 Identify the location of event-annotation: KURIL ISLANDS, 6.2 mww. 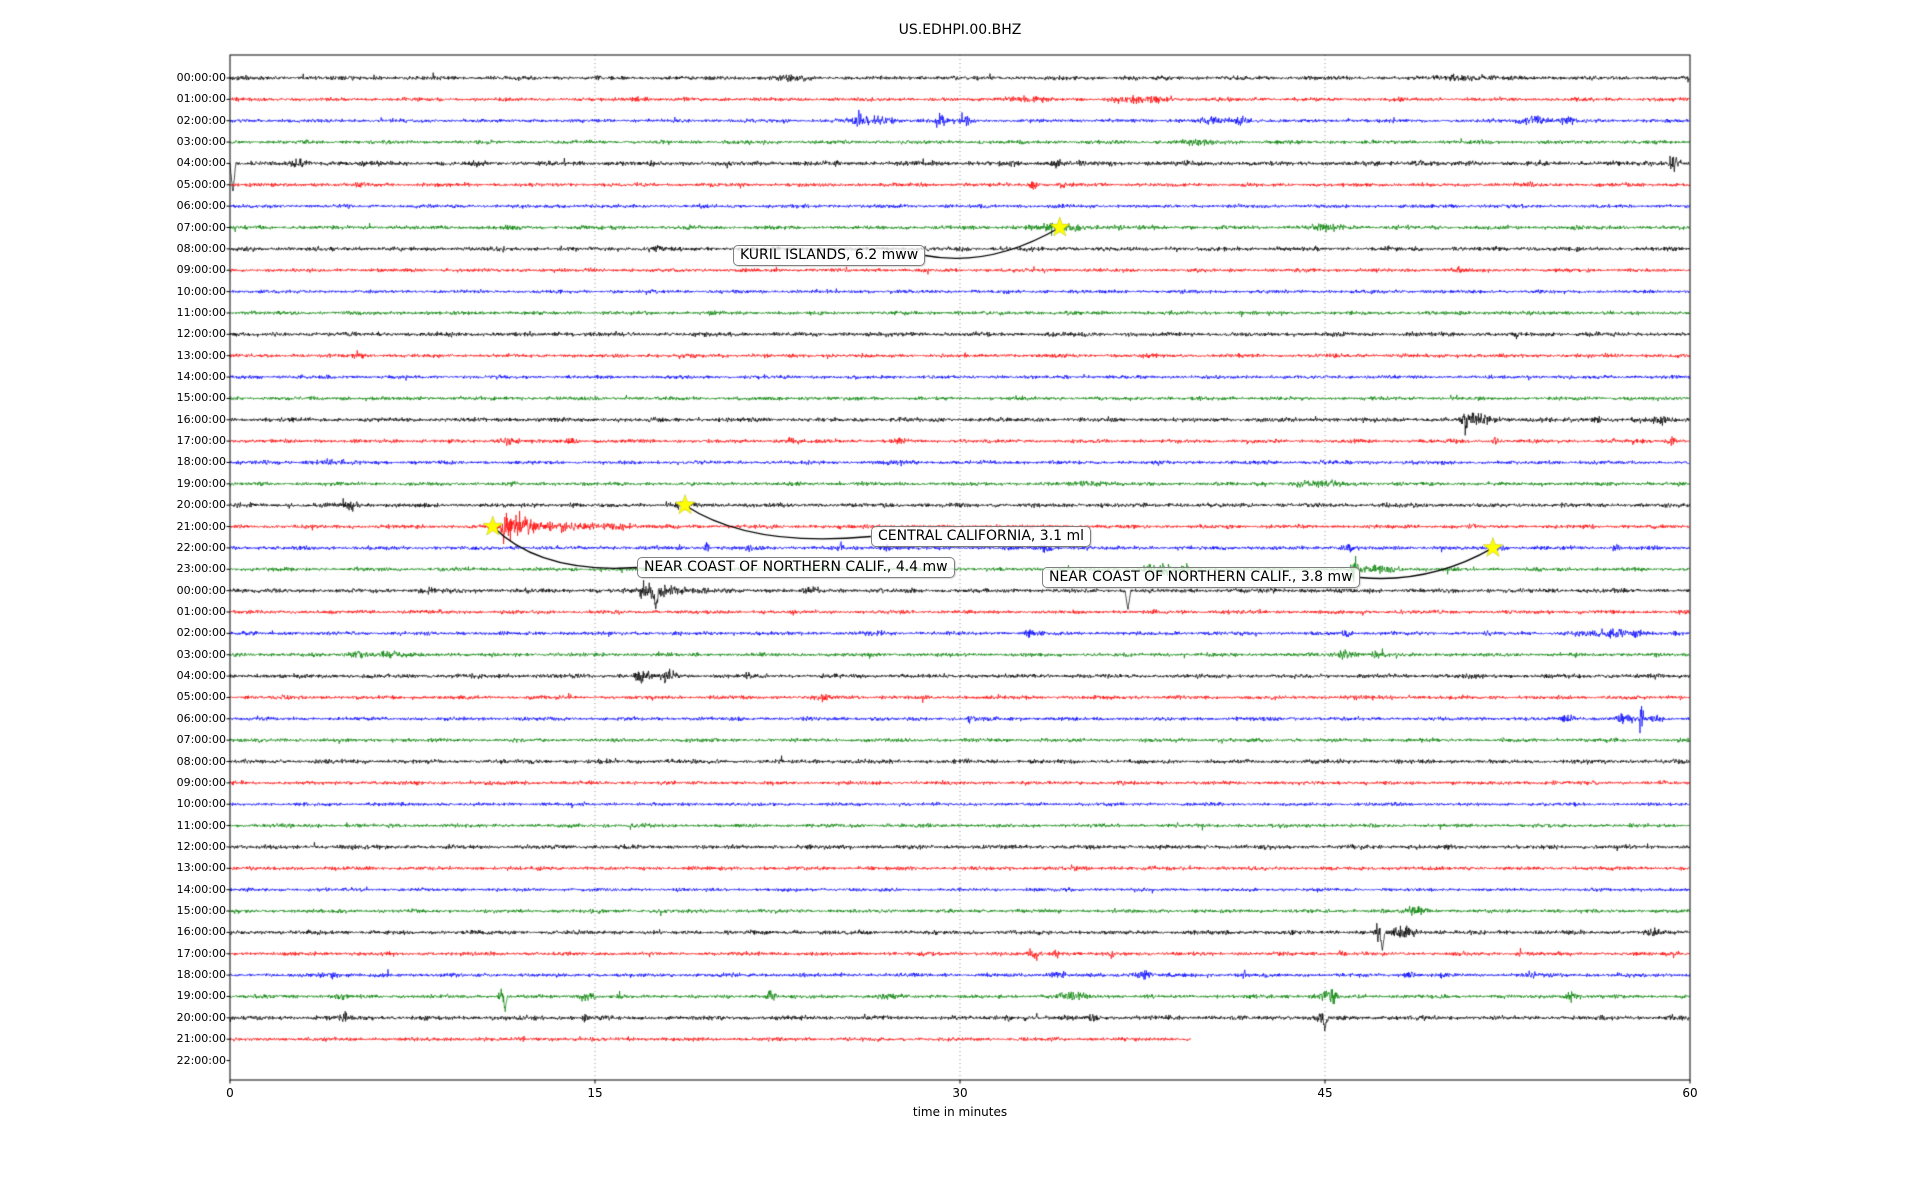
(829, 255).